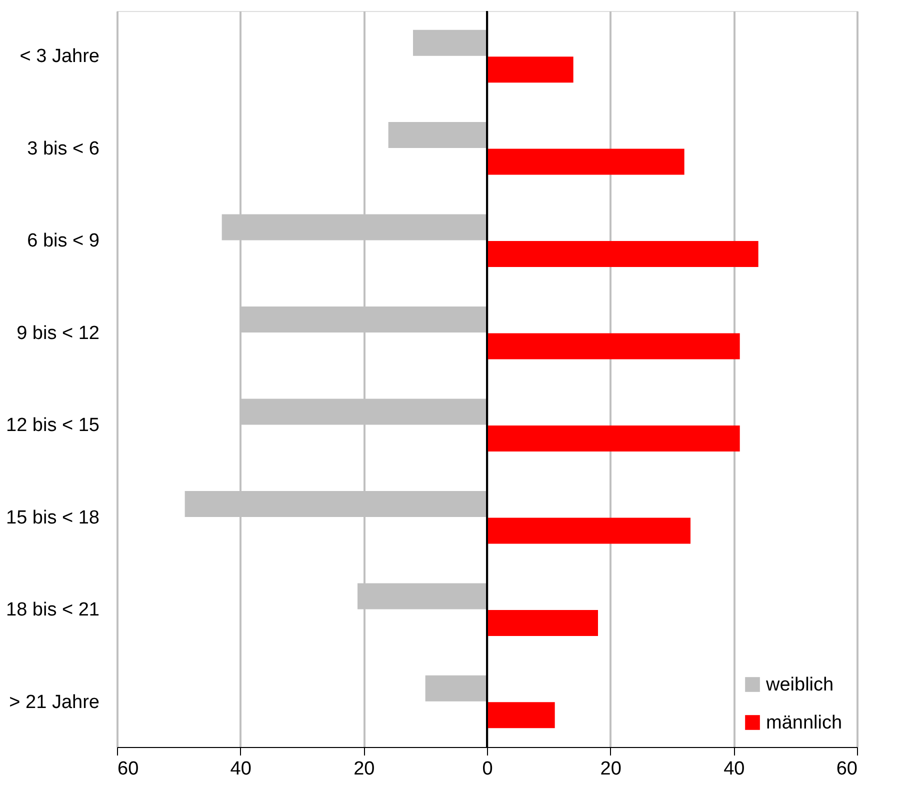 Image resolution: width=912 pixels, height=794 pixels. What do you see at coordinates (53, 610) in the screenshot?
I see `y-tick-label: 18 bis < 21` at bounding box center [53, 610].